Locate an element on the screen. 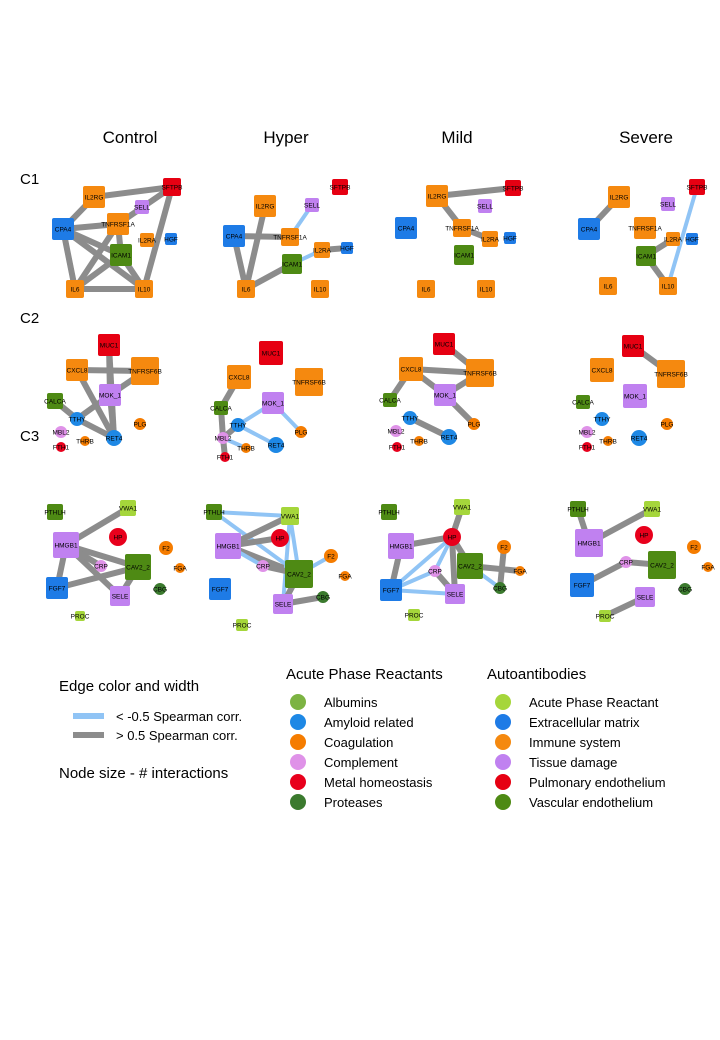 This screenshot has height=1040, width=720. node-il10 is located at coordinates (320, 289).